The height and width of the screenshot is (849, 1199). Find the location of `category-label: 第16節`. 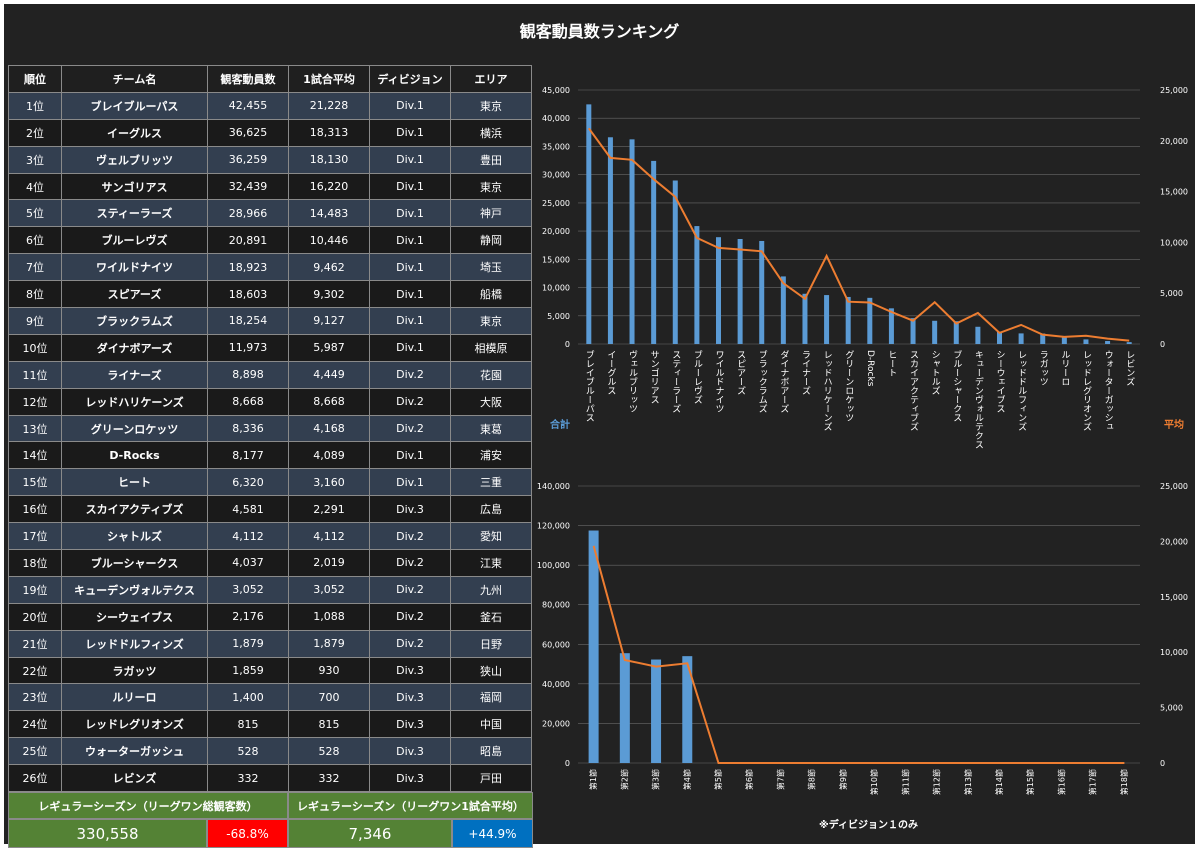

category-label: 第16節 is located at coordinates (1061, 782).